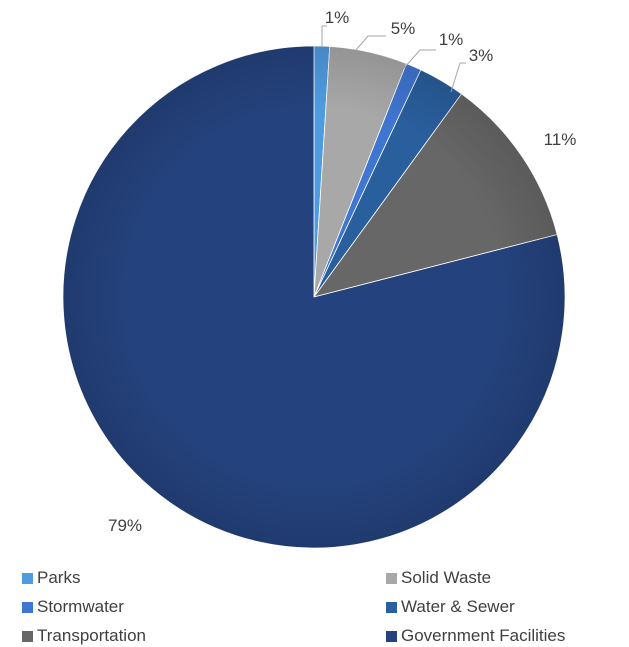  Describe the element at coordinates (80, 606) in the screenshot. I see `legend-label: Stormwater` at that location.